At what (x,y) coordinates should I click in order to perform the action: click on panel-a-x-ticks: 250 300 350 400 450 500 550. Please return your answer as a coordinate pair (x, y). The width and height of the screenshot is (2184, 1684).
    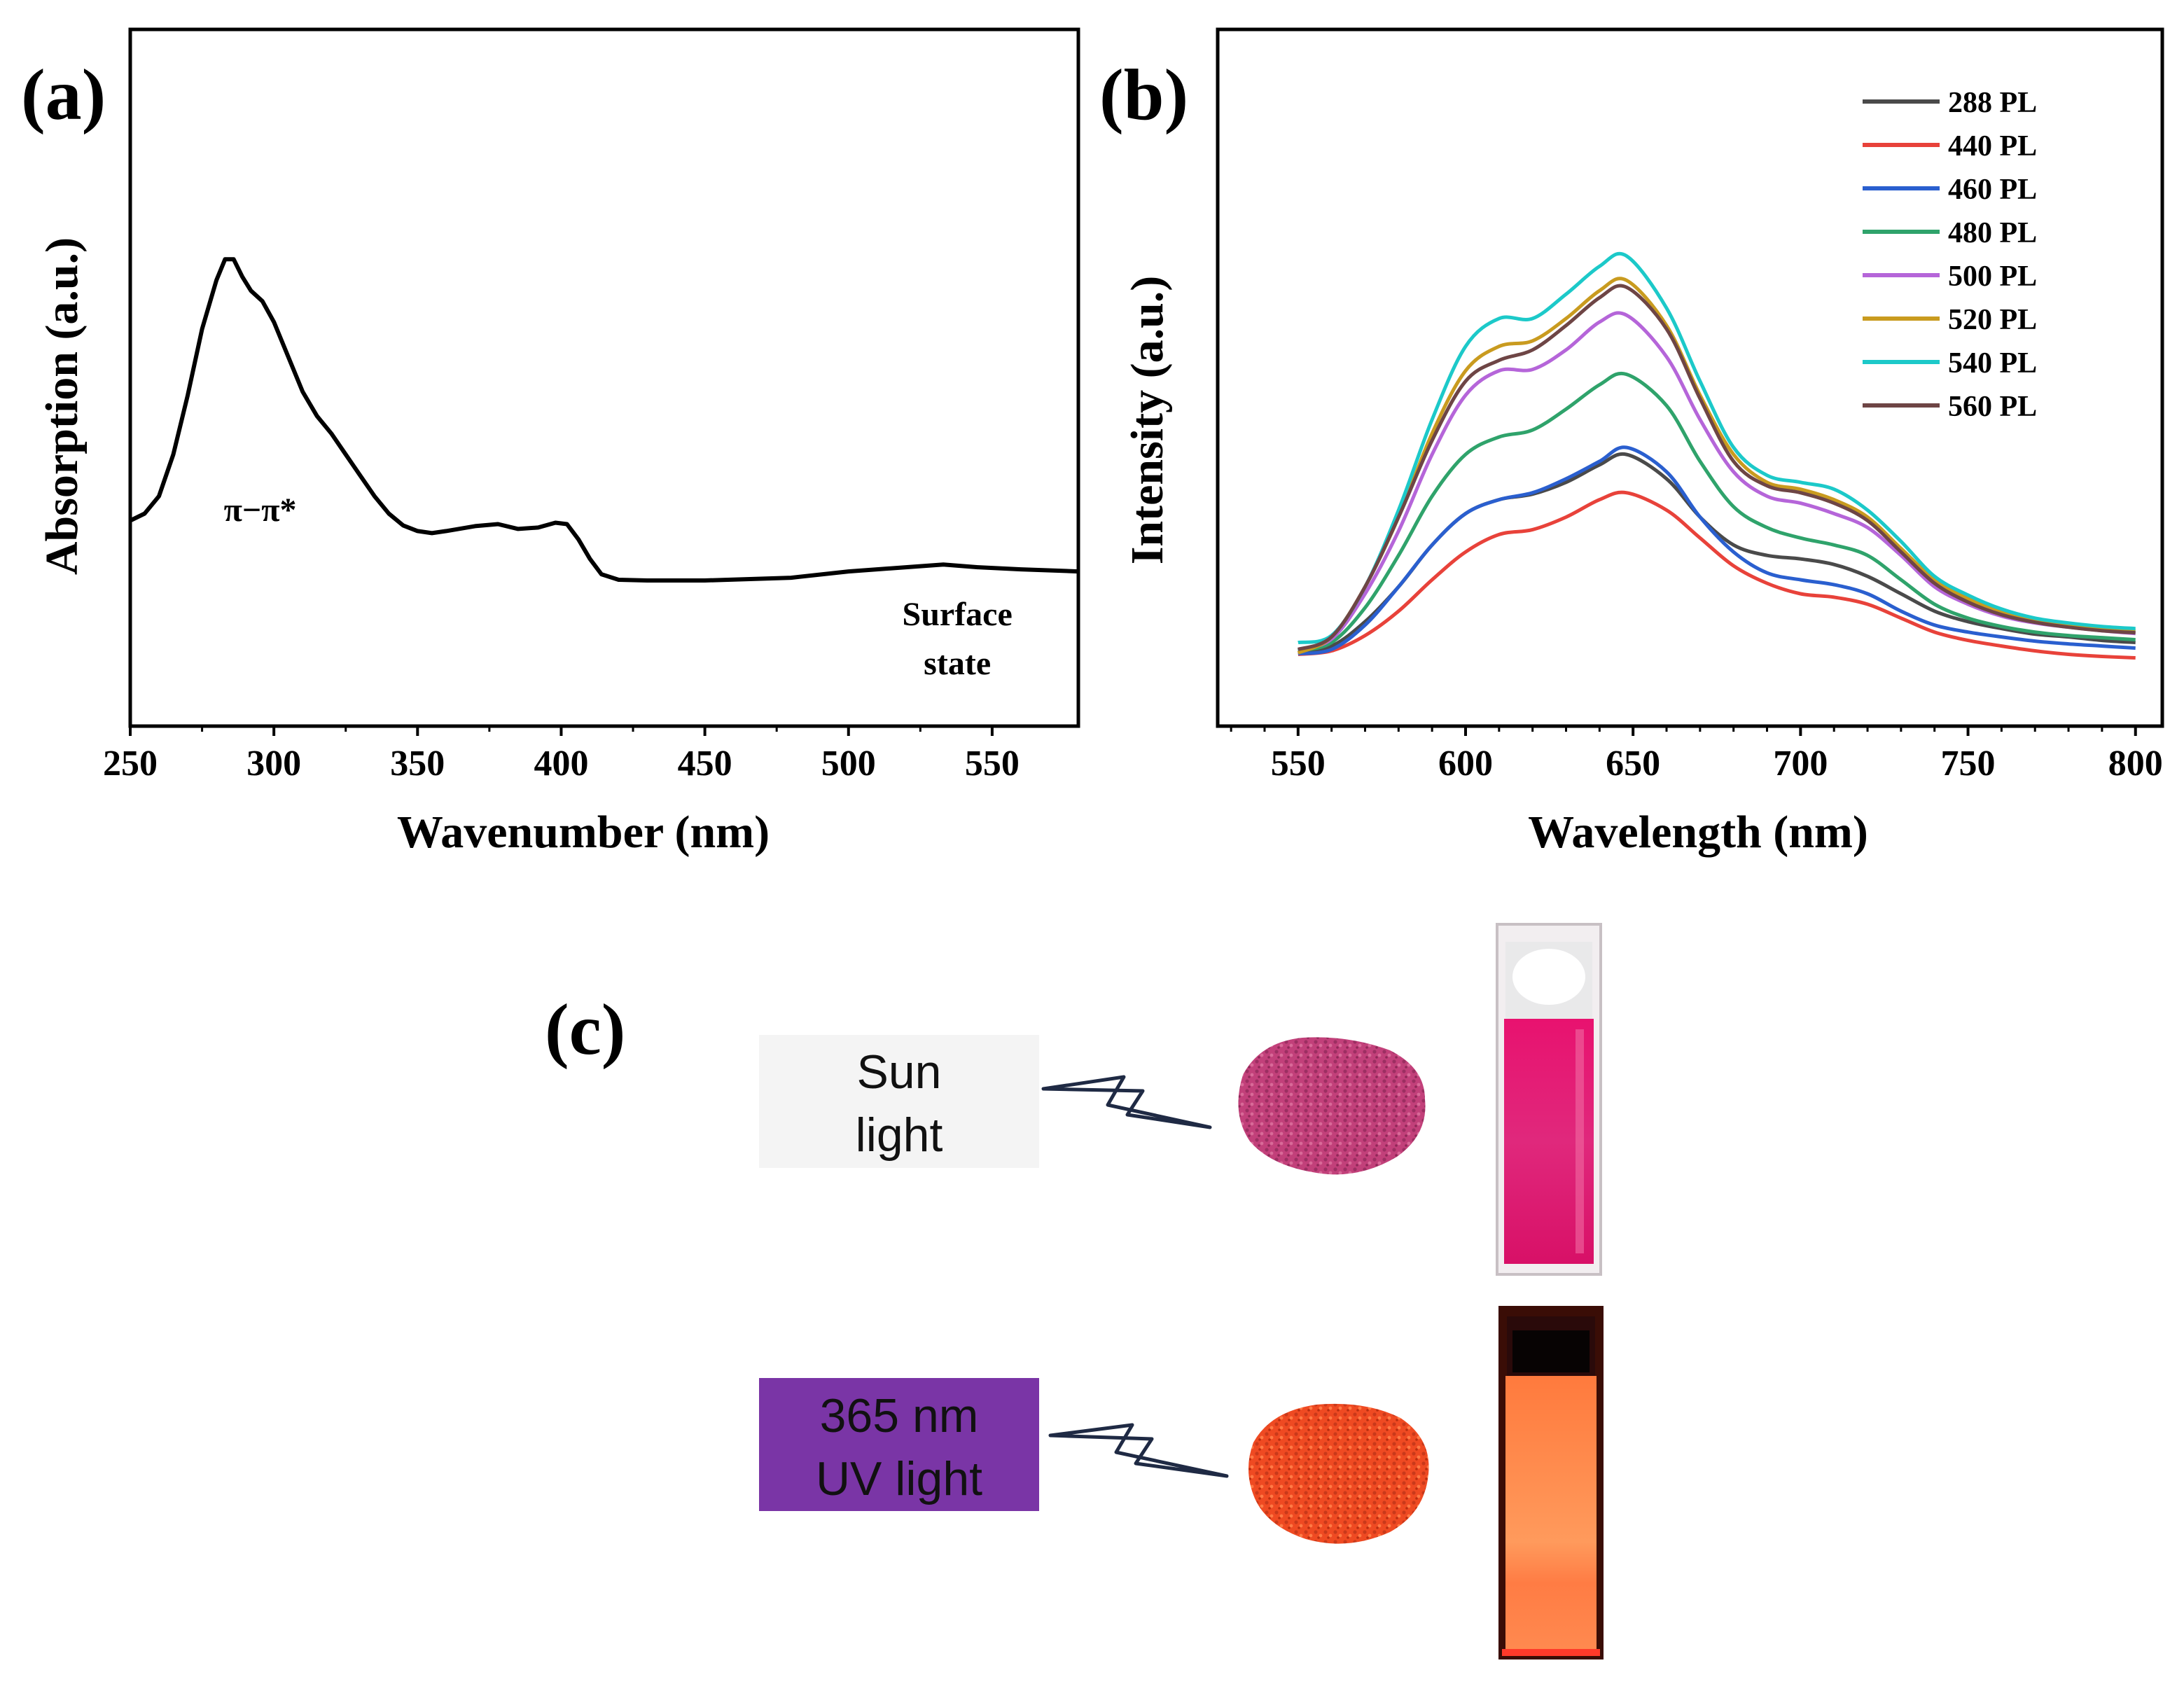
    Looking at the image, I should click on (561, 755).